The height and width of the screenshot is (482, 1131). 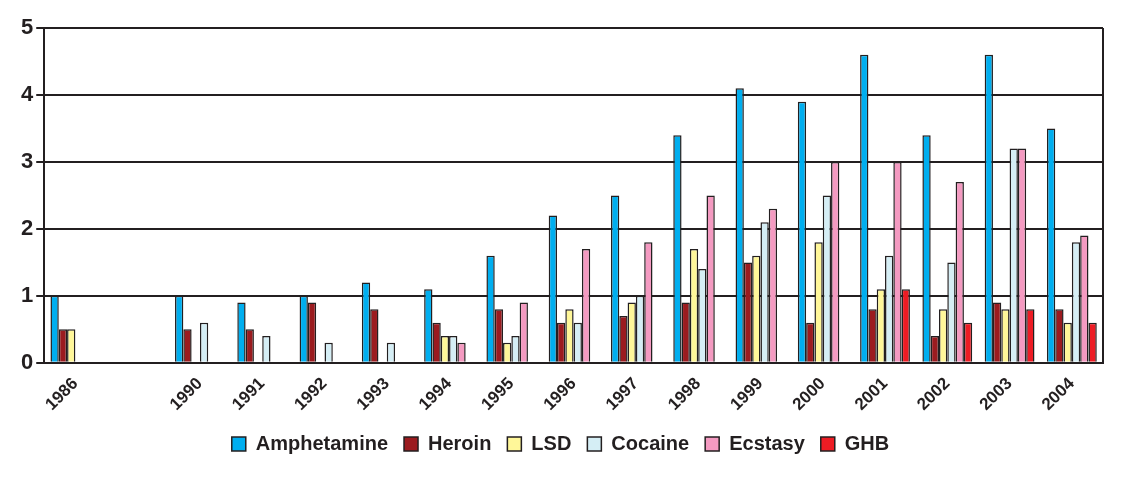 What do you see at coordinates (460, 442) in the screenshot?
I see `legend-label: Heroin` at bounding box center [460, 442].